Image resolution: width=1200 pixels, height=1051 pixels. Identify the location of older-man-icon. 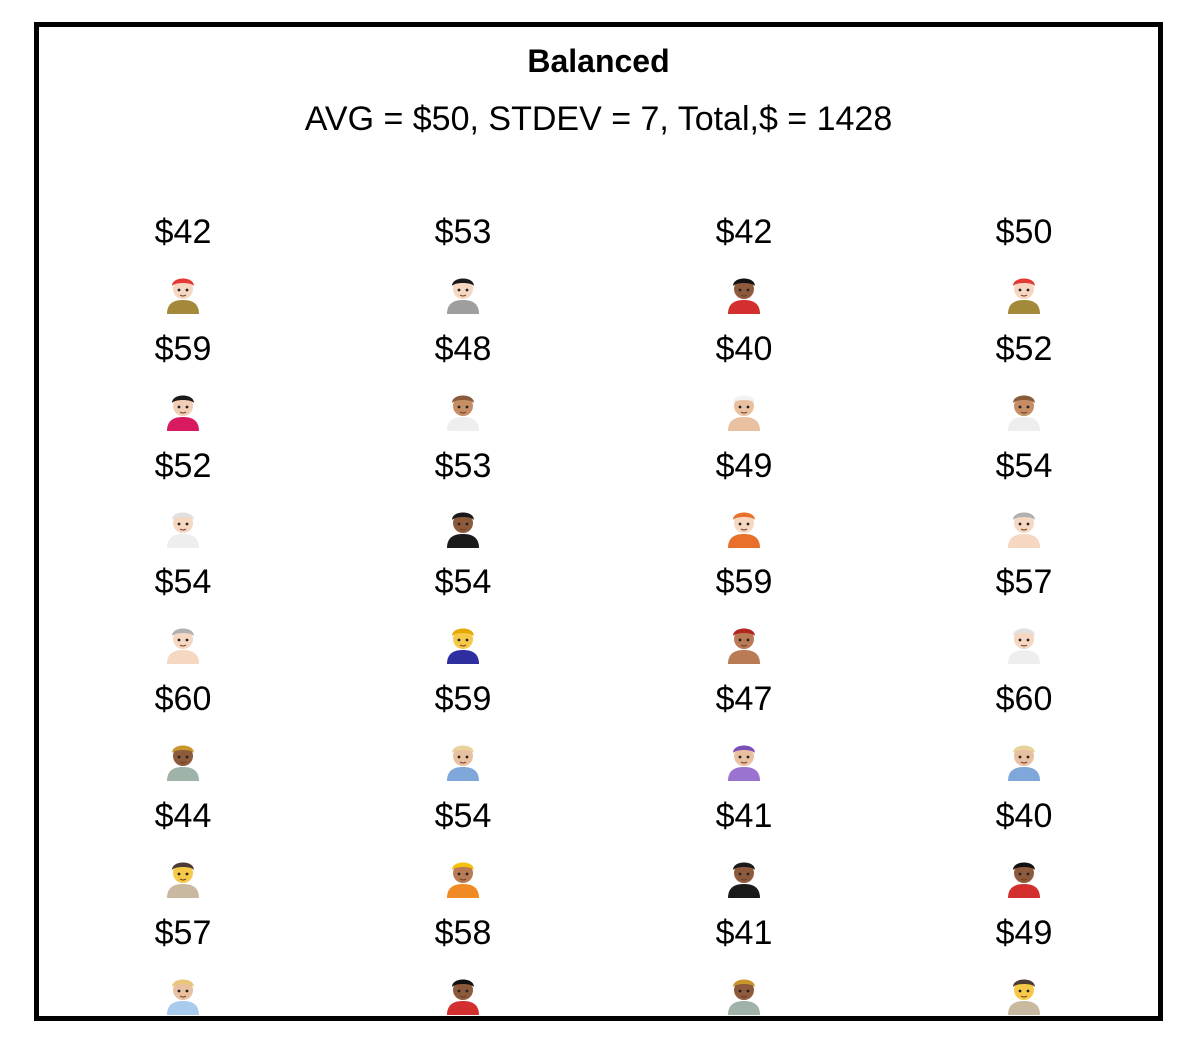
(744, 409).